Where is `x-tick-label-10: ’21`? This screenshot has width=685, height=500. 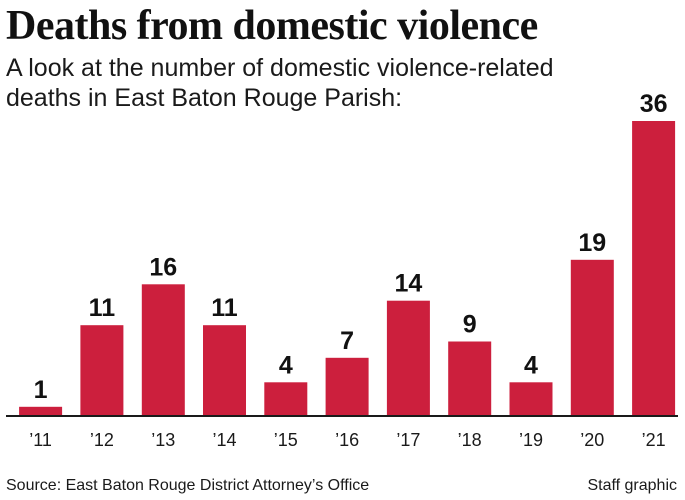
x-tick-label-10: ’21 is located at coordinates (654, 440).